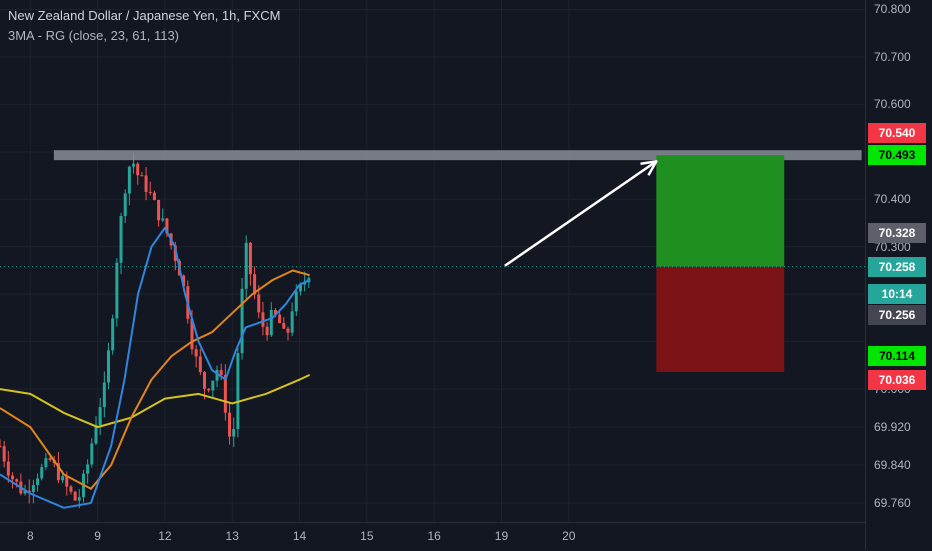 Image resolution: width=932 pixels, height=551 pixels. Describe the element at coordinates (897, 155) in the screenshot. I see `price-label: 70.493` at that location.